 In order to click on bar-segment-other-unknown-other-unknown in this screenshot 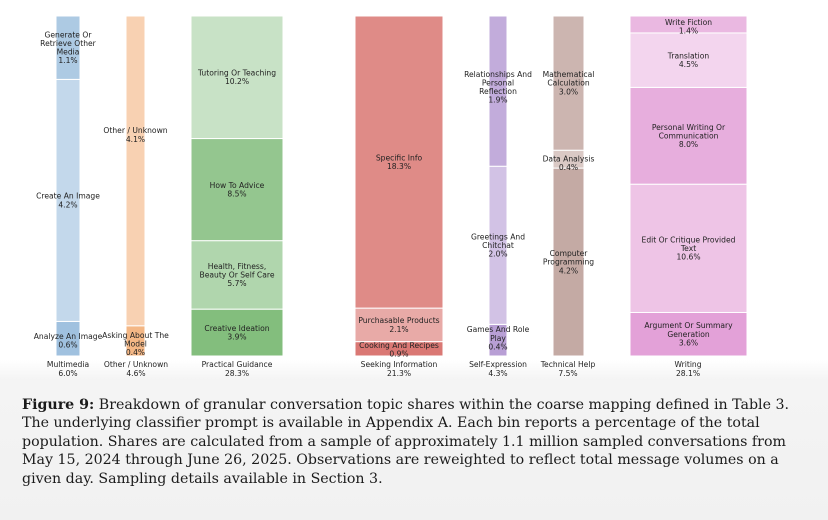, I will do `click(135, 171)`.